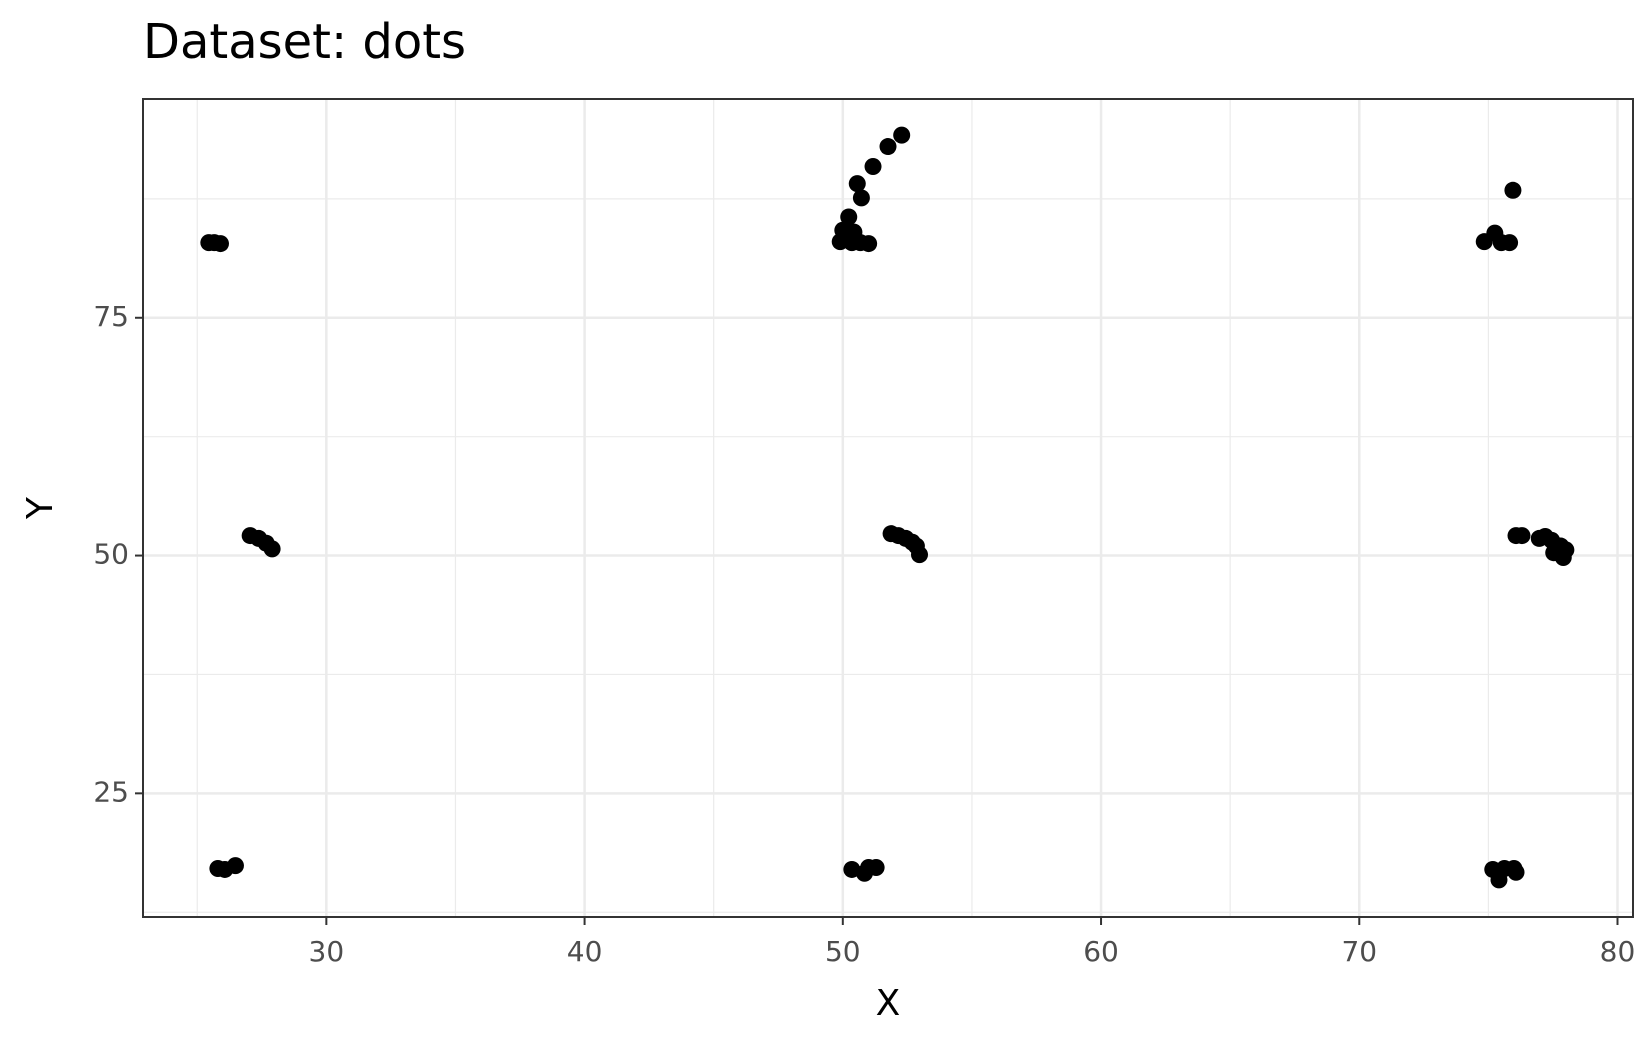  I want to click on x-tick-label: 70, so click(1359, 951).